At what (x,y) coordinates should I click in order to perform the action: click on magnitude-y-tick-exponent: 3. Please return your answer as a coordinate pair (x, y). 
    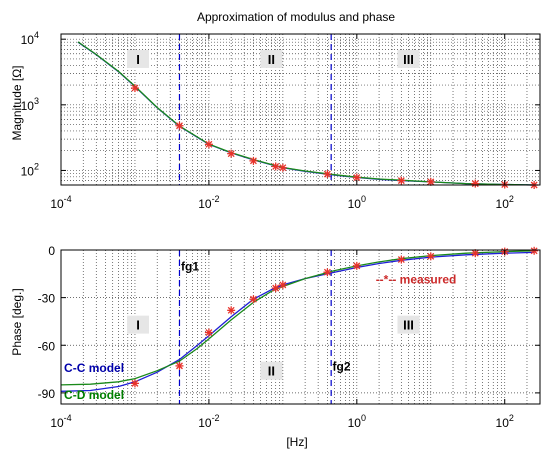
    Looking at the image, I should click on (36, 101).